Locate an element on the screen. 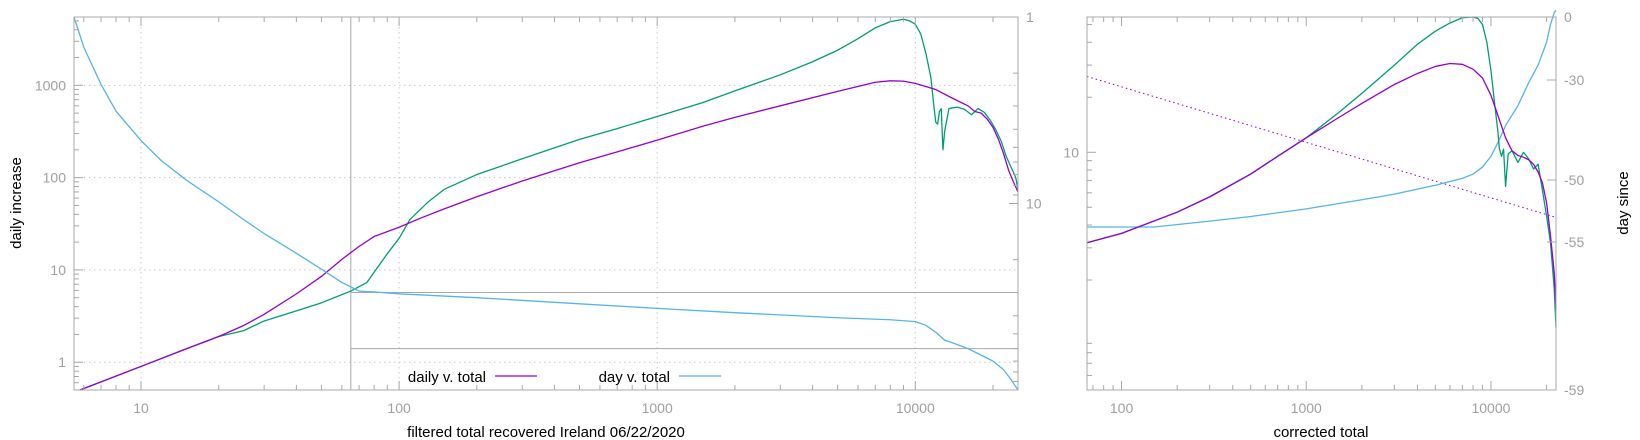  right-chart-x-axis-title: corrected total is located at coordinates (1320, 432).